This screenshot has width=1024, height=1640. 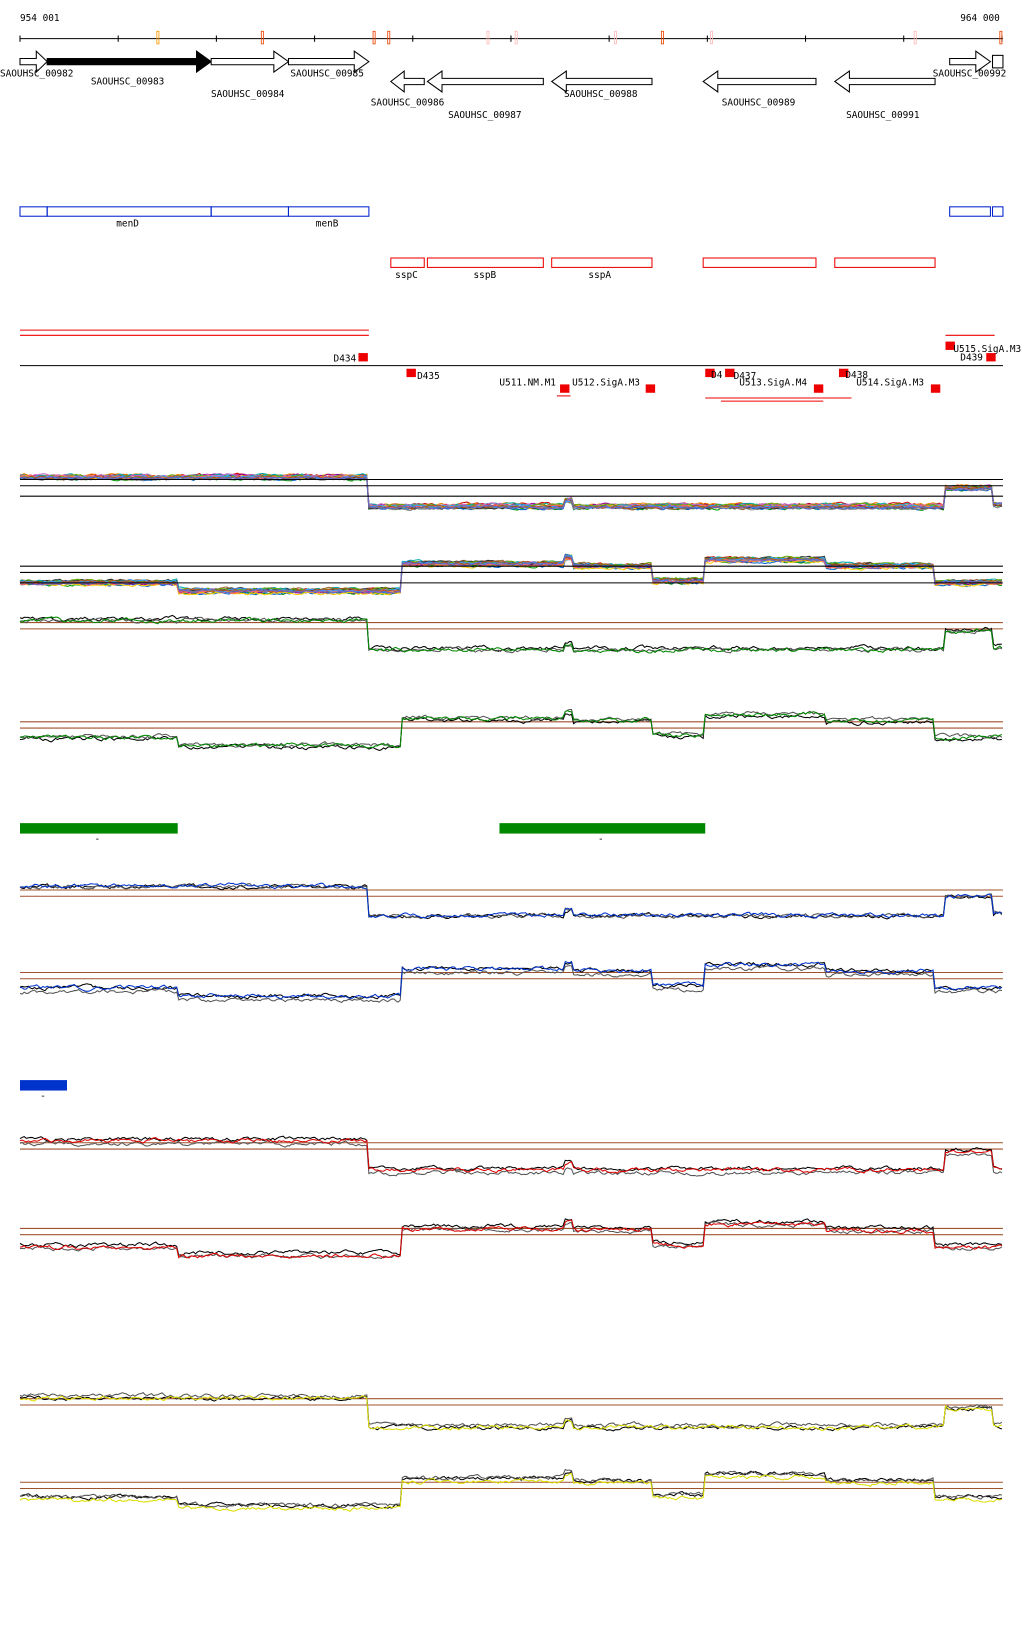 I want to click on gene-label: SAOUHSC_00985, so click(x=327, y=73).